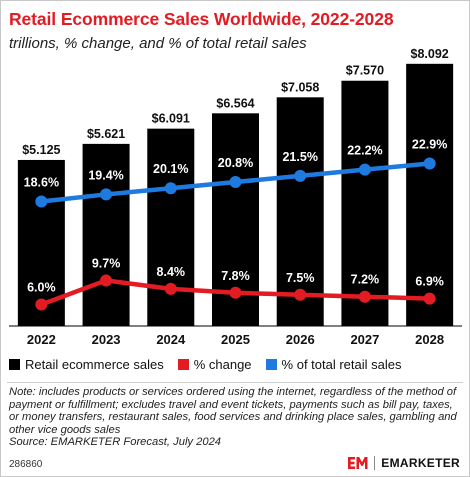 The height and width of the screenshot is (477, 470). I want to click on share-point-2023, so click(106, 194).